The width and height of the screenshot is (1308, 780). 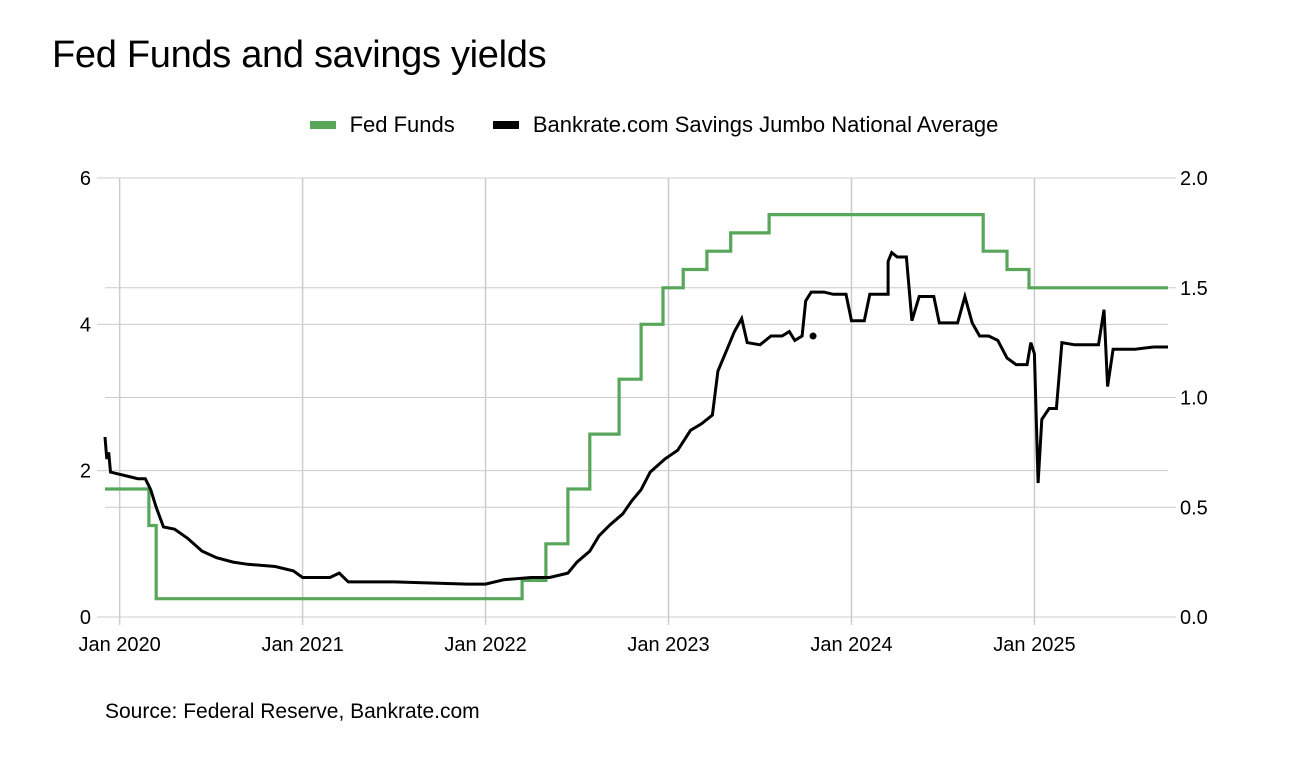 What do you see at coordinates (302, 645) in the screenshot?
I see `x-tick-label: Jan 2021` at bounding box center [302, 645].